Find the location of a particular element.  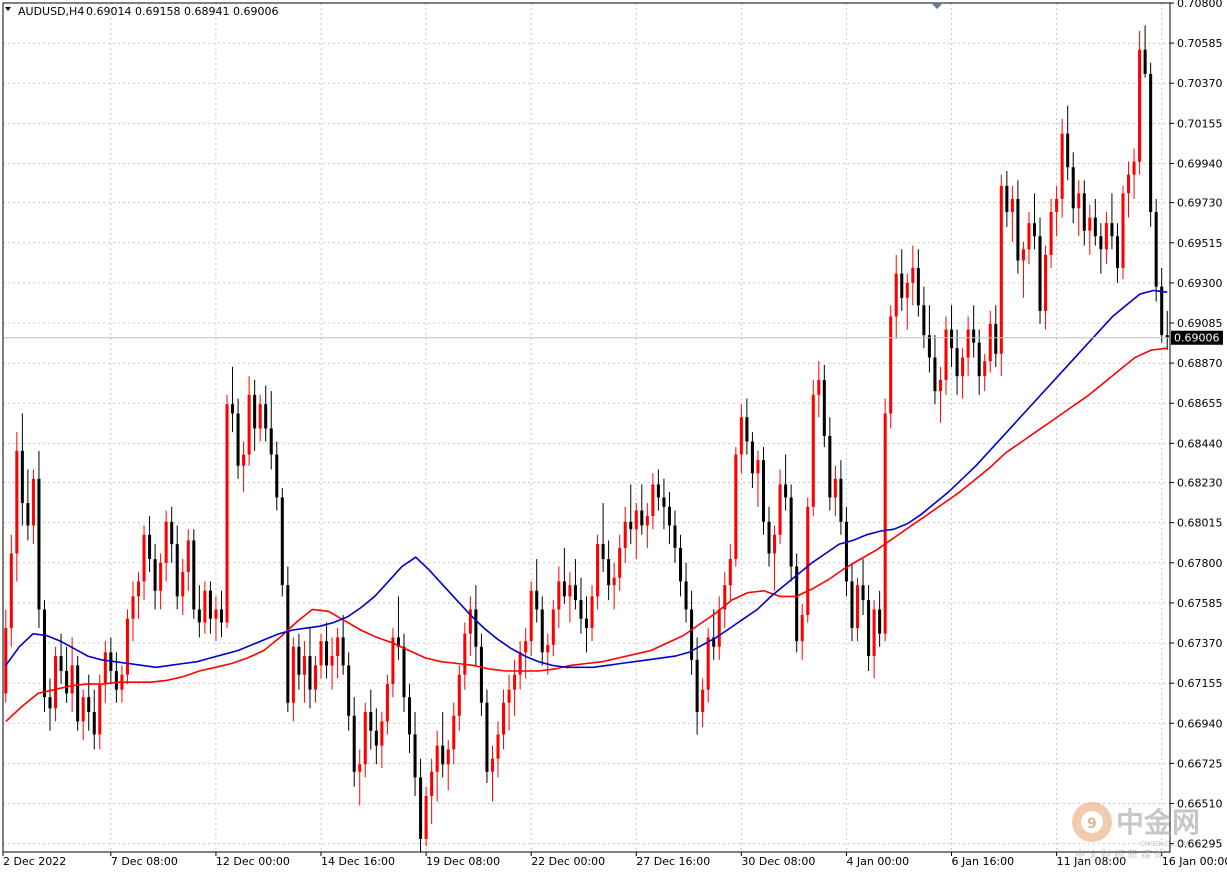

scroll-shift-icon is located at coordinates (937, 6).